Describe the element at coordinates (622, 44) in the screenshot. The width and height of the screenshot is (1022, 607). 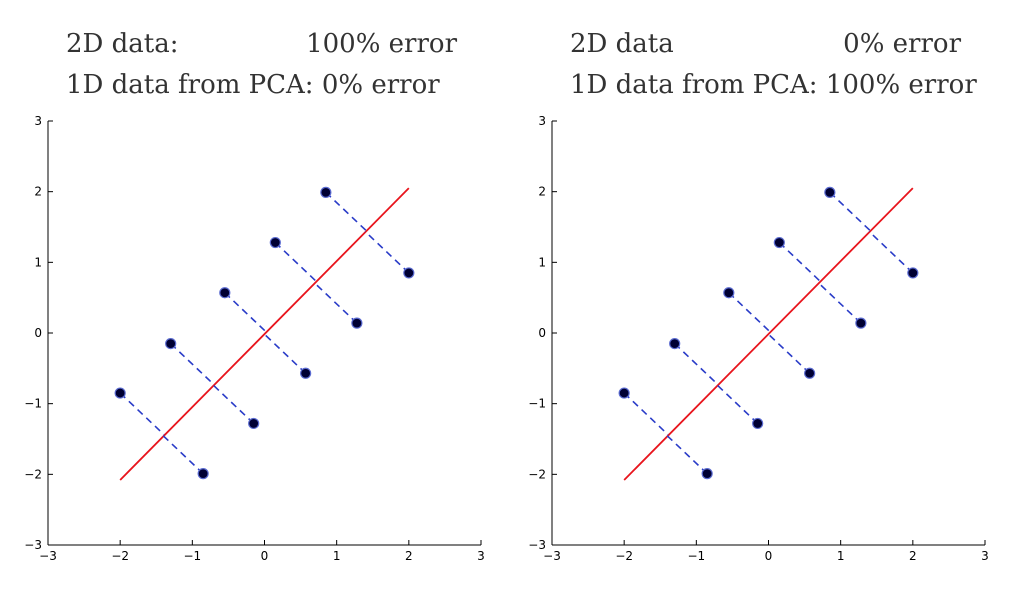
I see `title-line-1-left: 2D data` at that location.